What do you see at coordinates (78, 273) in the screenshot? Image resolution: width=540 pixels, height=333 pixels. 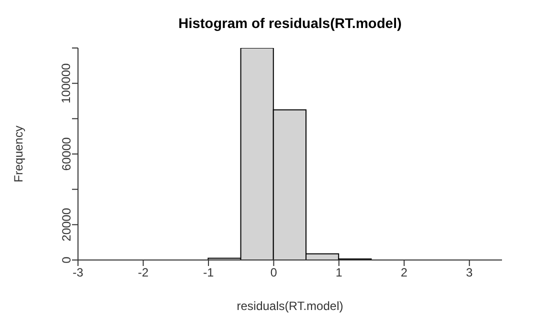 I see `x-tick-label: -3` at bounding box center [78, 273].